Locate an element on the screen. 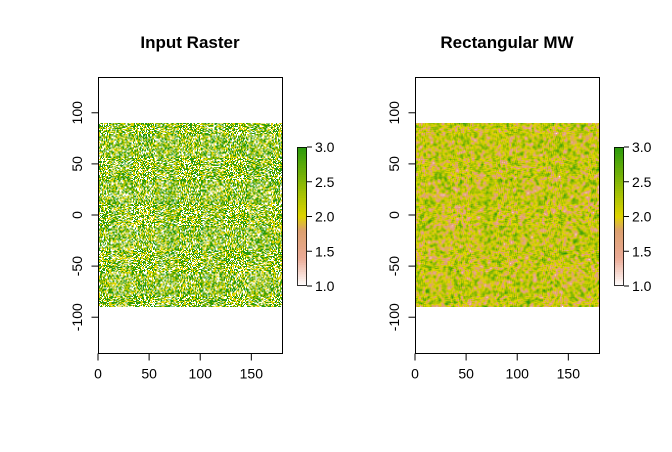 This screenshot has height=452, width=672. chart-title: Input Raster is located at coordinates (190, 42).